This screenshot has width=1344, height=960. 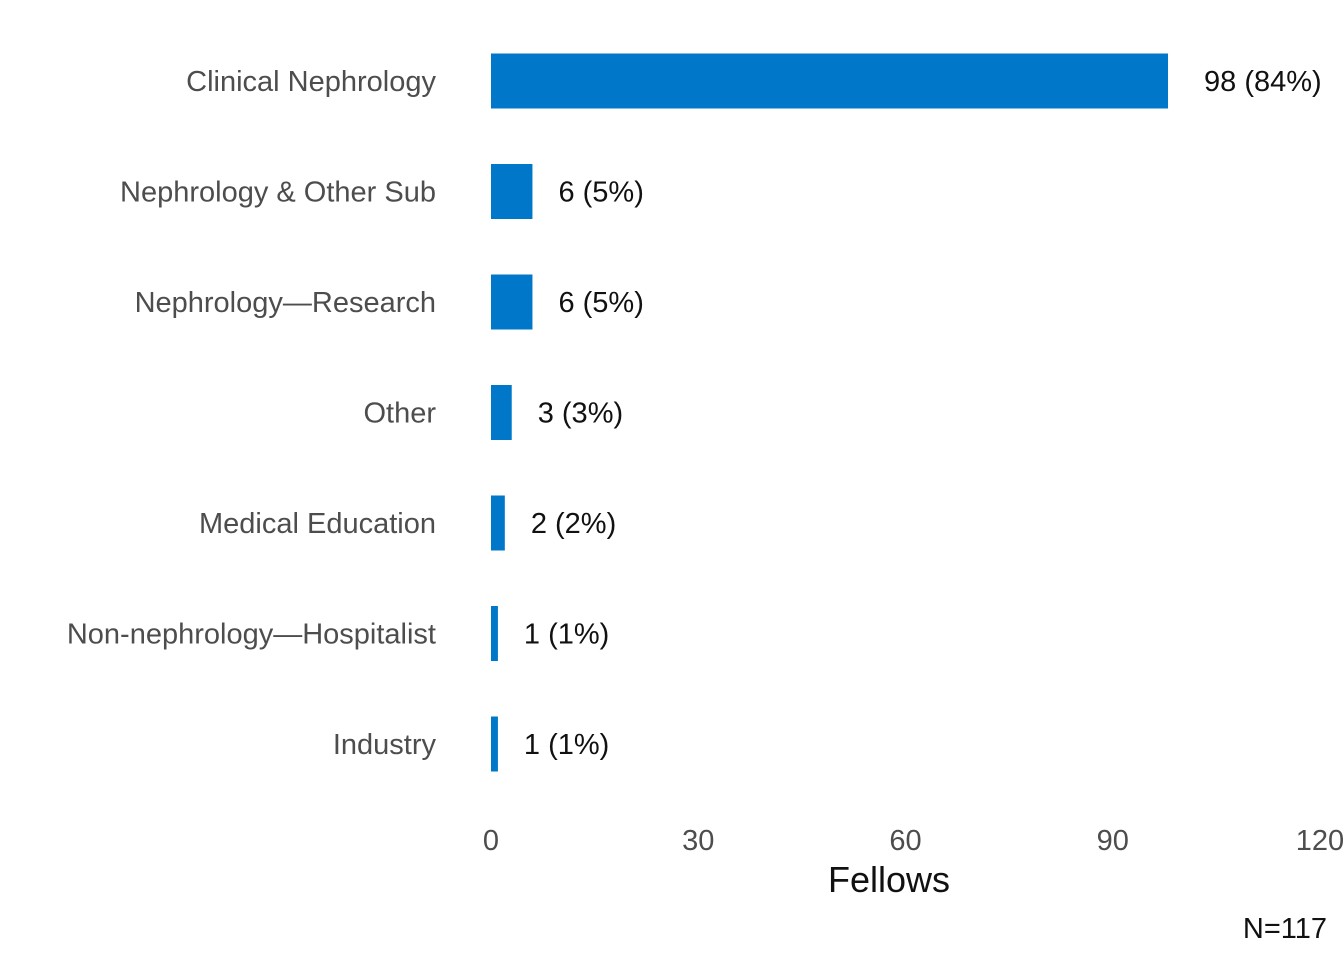 What do you see at coordinates (285, 303) in the screenshot?
I see `category-label: Nephrology—Research` at bounding box center [285, 303].